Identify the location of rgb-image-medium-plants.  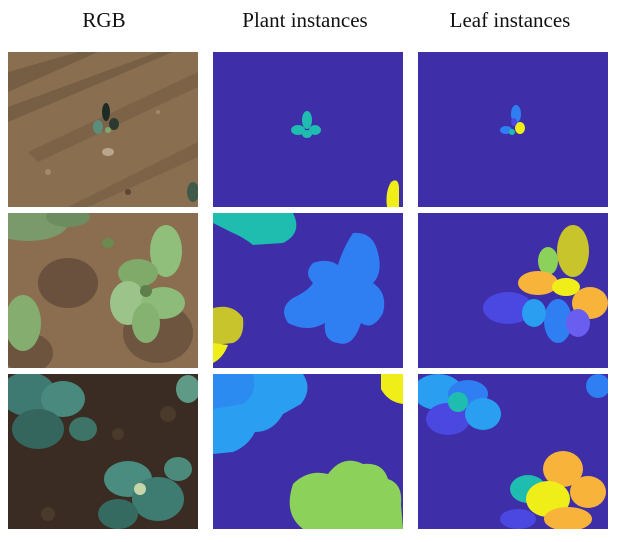
(103, 290).